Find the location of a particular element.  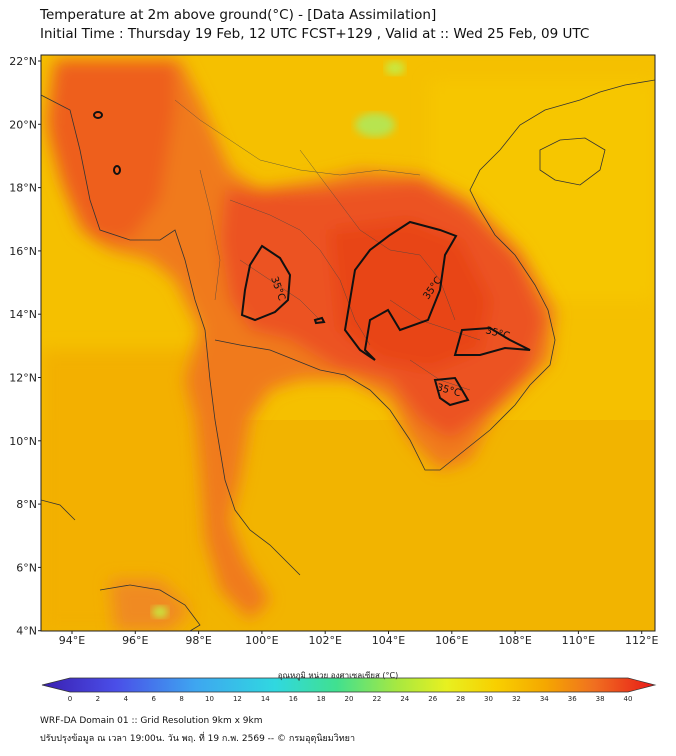

colorbar-tick-label: 34 is located at coordinates (544, 699).